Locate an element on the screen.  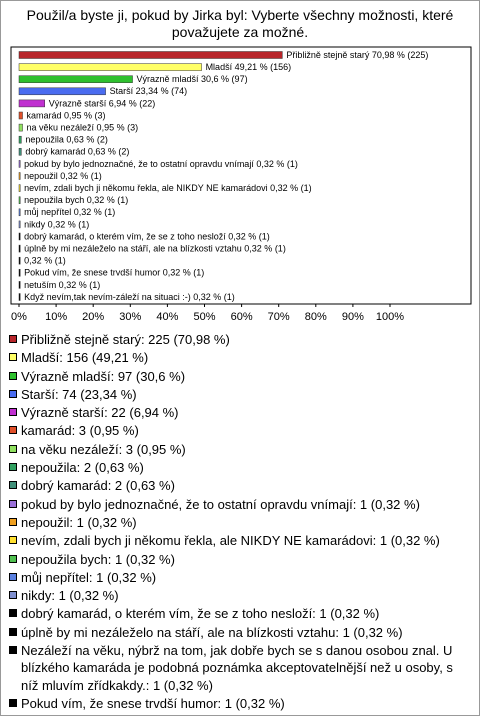
x-tick-label: 30% is located at coordinates (130, 317).